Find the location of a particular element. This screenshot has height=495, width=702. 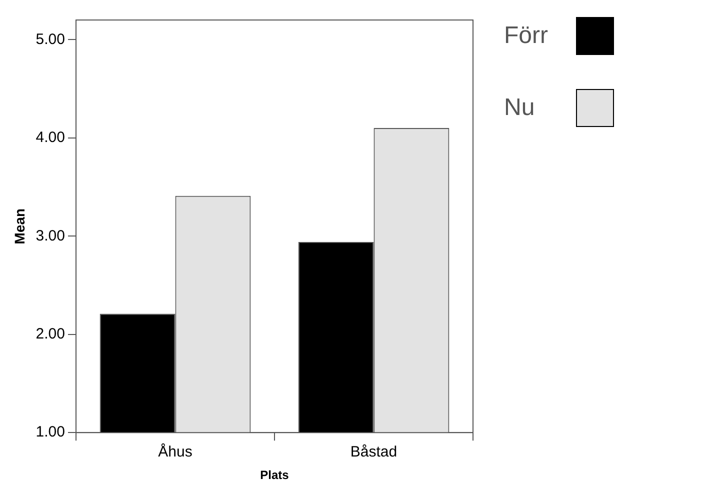

y-tick-label: 1.00 is located at coordinates (50, 432).